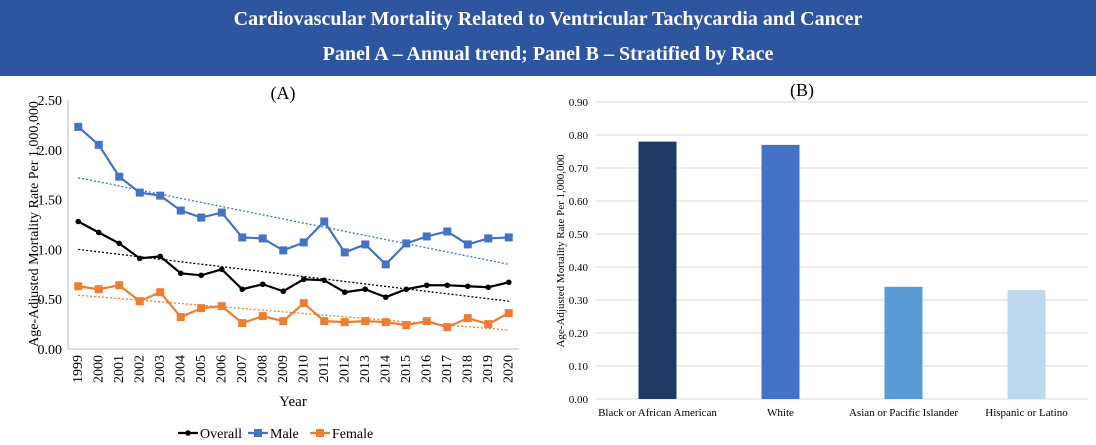  Describe the element at coordinates (579, 202) in the screenshot. I see `y-tick-label: 0.60` at that location.